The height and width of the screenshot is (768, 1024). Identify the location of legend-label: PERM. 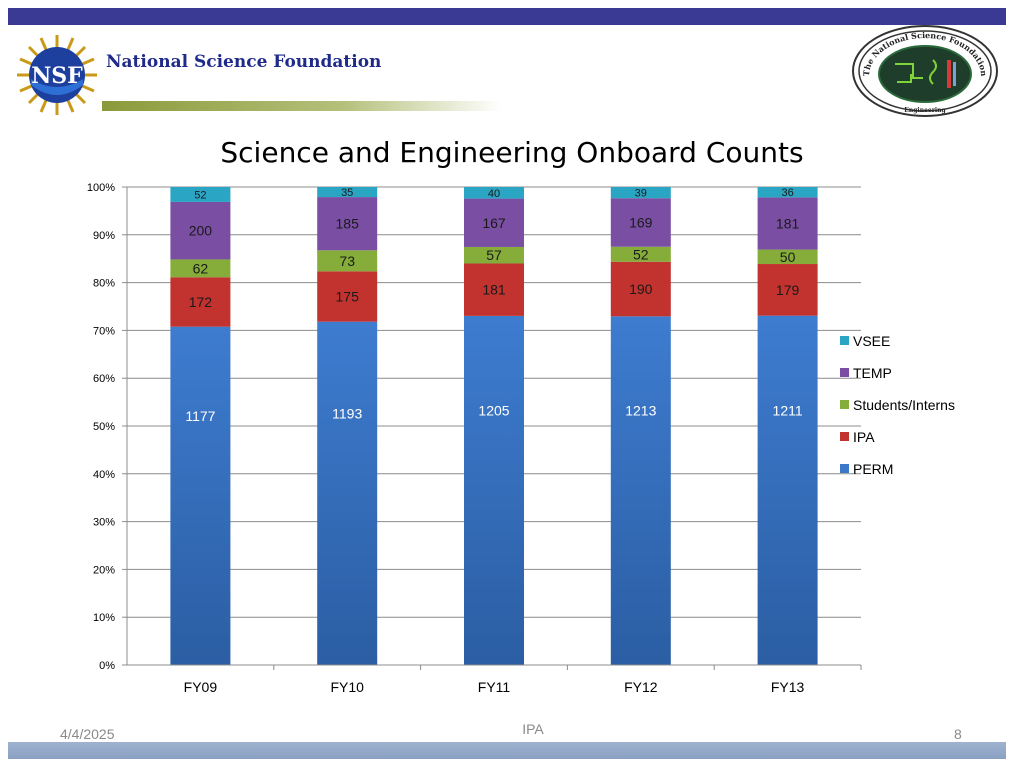
(873, 469).